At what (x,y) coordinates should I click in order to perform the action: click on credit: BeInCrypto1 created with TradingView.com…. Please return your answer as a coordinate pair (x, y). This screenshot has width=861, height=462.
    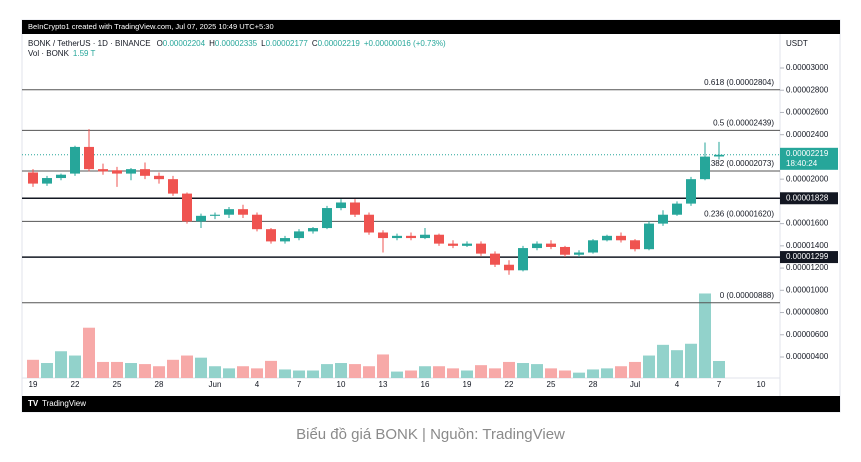
    Looking at the image, I should click on (151, 26).